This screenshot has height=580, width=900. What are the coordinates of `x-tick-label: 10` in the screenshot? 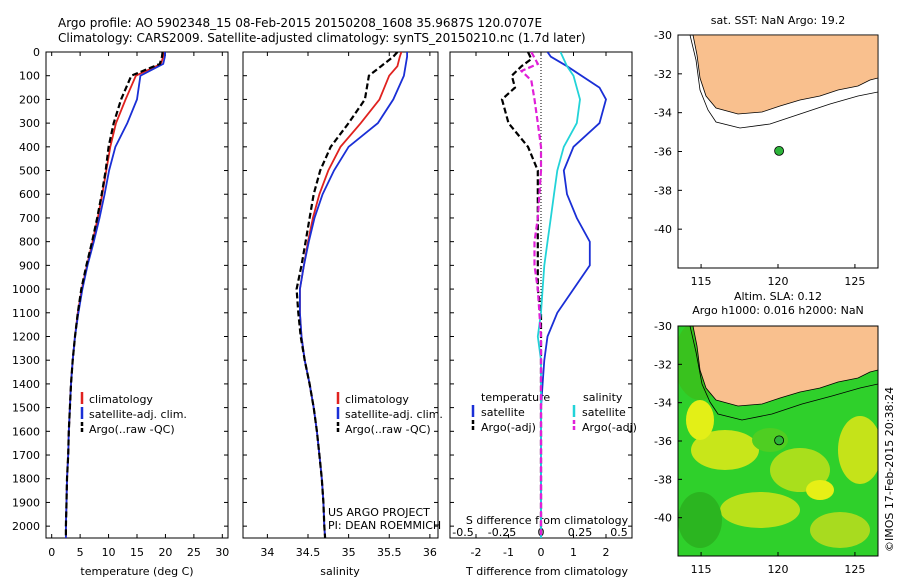 It's located at (109, 552).